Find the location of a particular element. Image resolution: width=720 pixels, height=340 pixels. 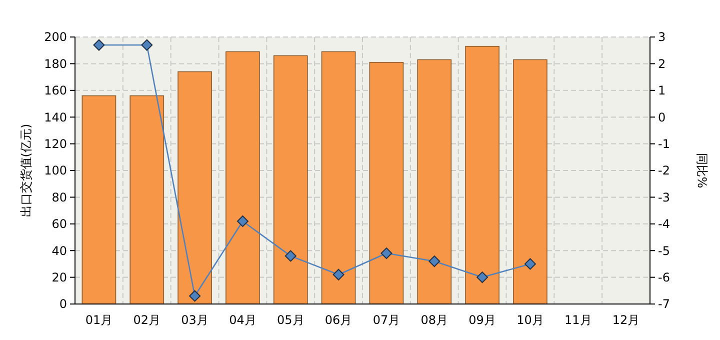

x-tick-label: 06月 is located at coordinates (338, 320).